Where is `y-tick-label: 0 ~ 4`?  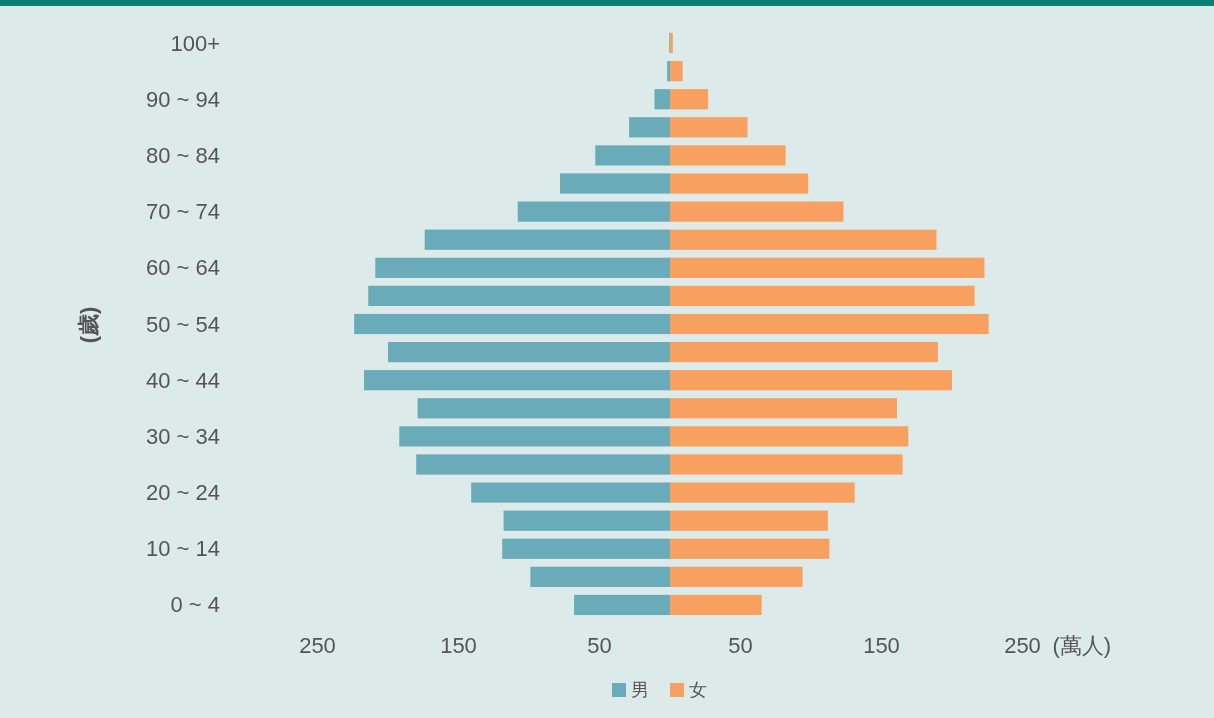 y-tick-label: 0 ~ 4 is located at coordinates (195, 605).